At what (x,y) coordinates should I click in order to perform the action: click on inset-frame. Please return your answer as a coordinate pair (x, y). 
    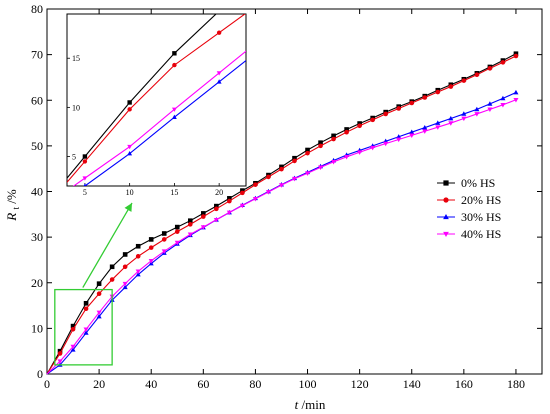
    Looking at the image, I should click on (156, 100).